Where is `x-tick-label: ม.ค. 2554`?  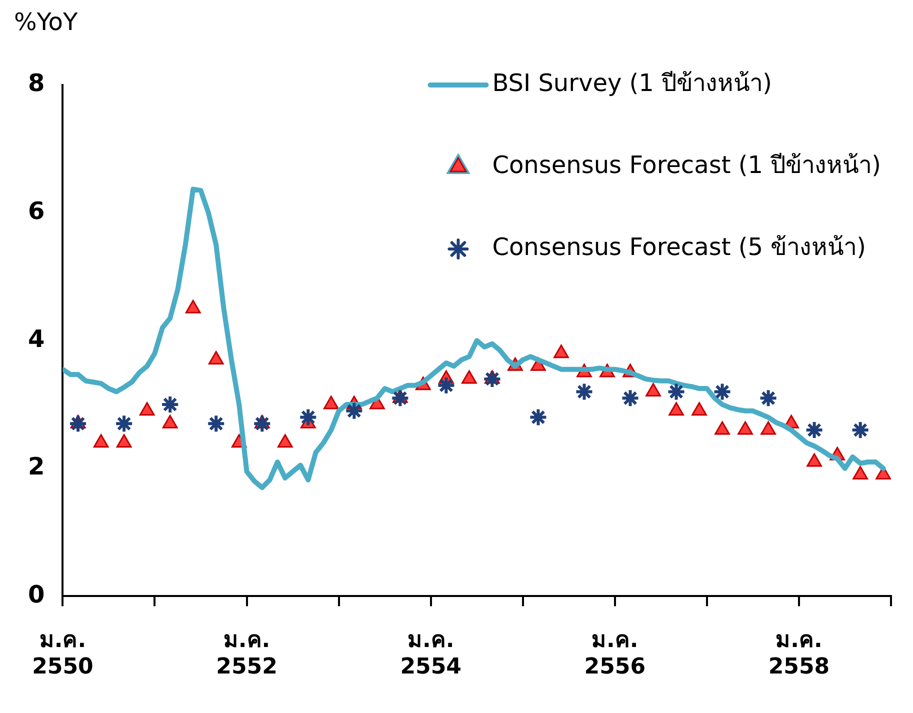
x-tick-label: ม.ค. 2554 is located at coordinates (431, 654).